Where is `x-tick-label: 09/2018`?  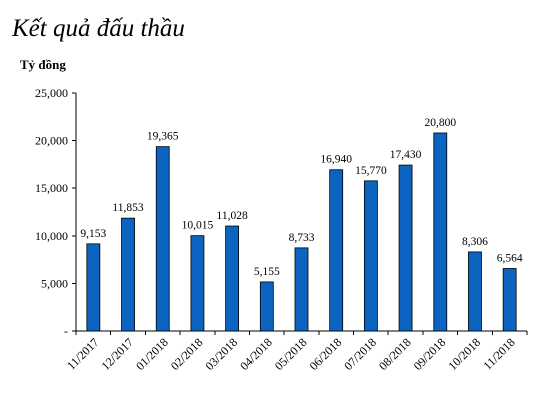
x-tick-label: 09/2018 is located at coordinates (430, 354).